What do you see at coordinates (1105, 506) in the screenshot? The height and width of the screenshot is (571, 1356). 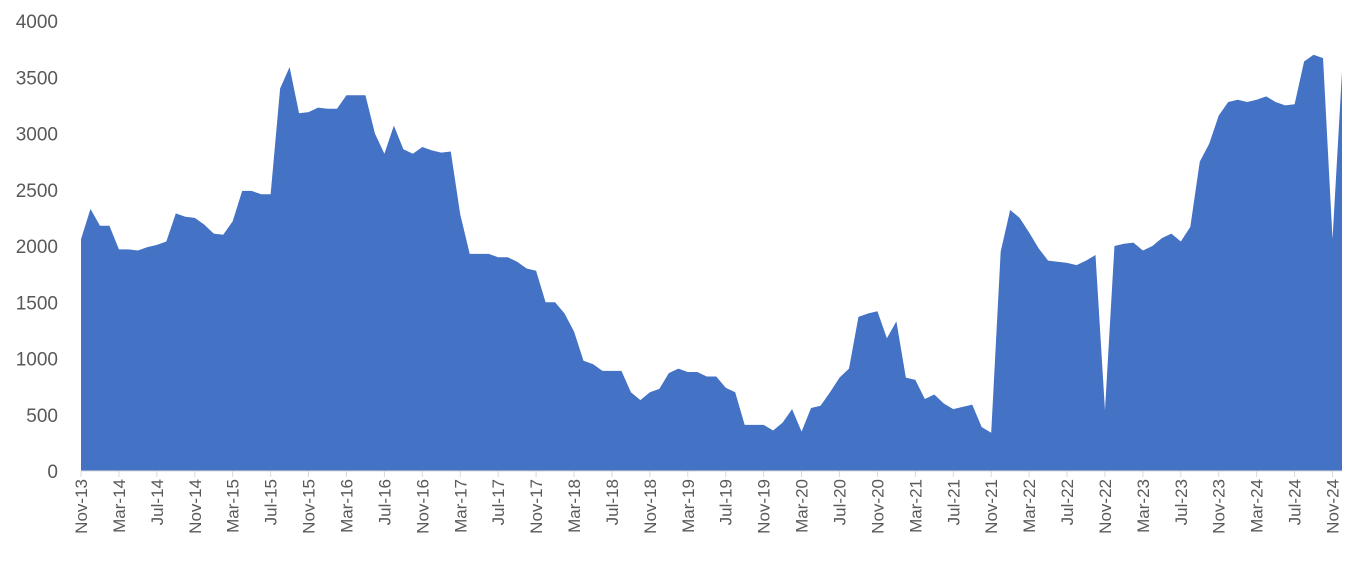 I see `x-tick-label: Nov-22` at bounding box center [1105, 506].